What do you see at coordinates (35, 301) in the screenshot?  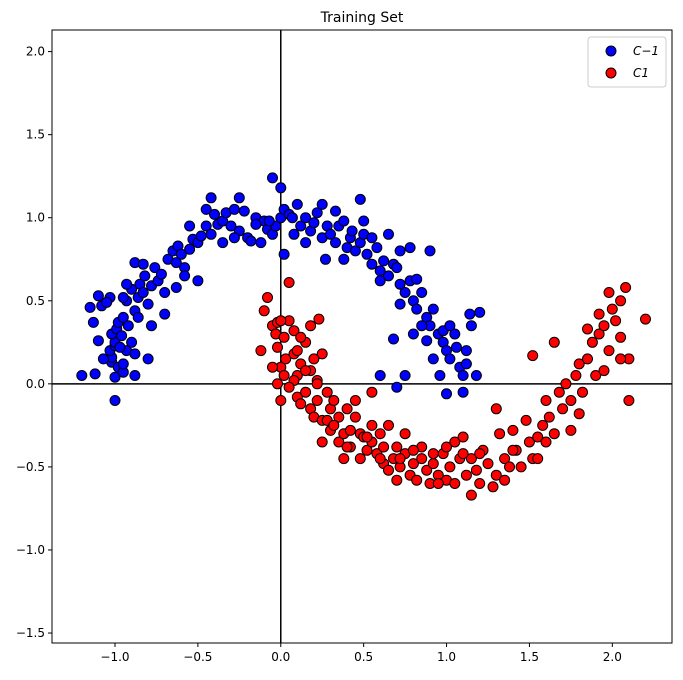 I see `y-tick-label: 0.5` at bounding box center [35, 301].